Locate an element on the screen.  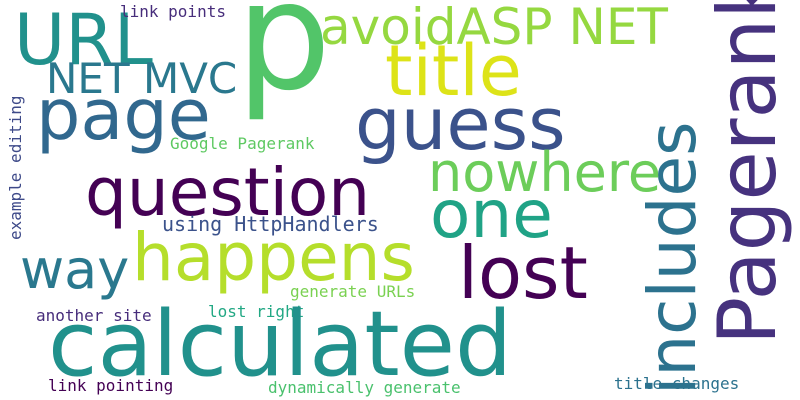
word-p: p is located at coordinates (284, 62).